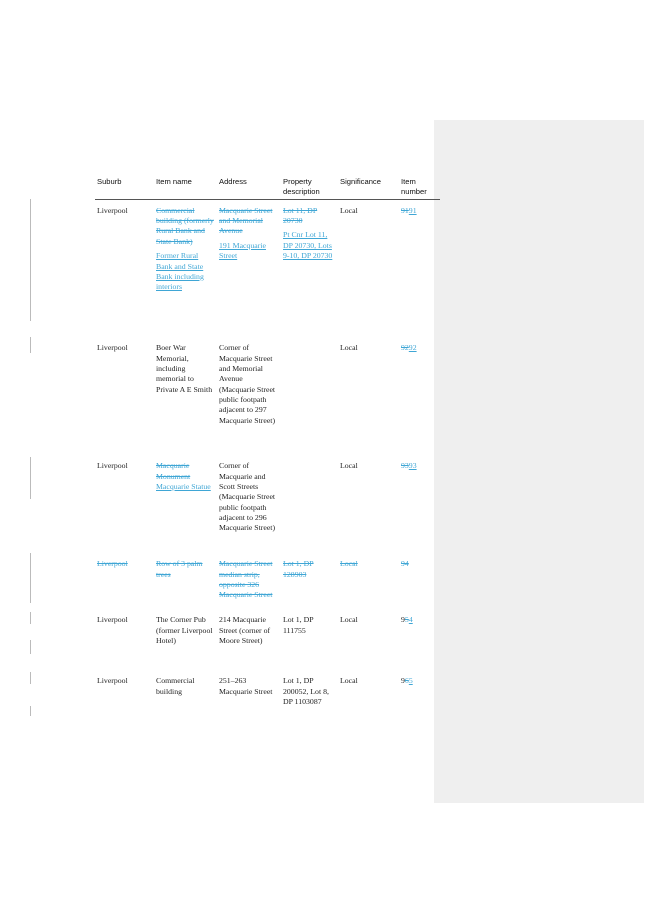  Describe the element at coordinates (368, 188) in the screenshot. I see `header-significance: Significance` at that location.